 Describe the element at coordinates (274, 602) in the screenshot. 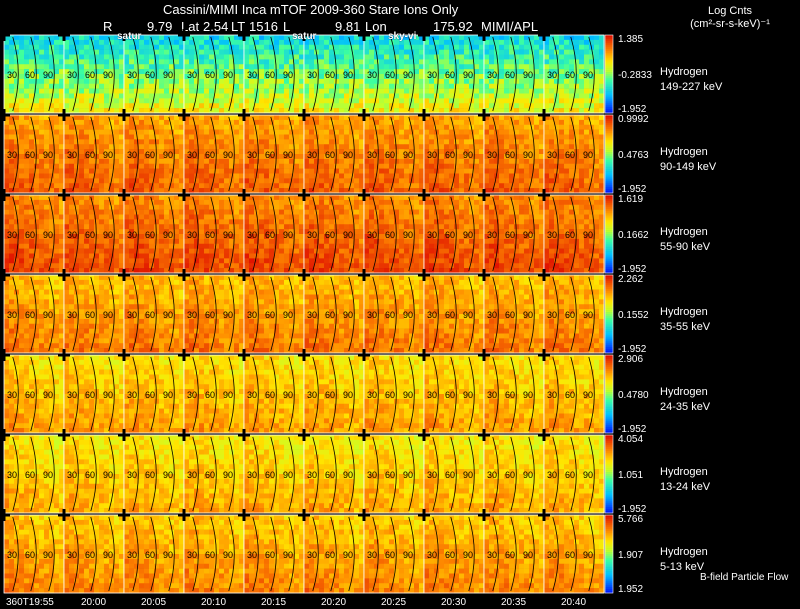

I see `x-tick-label: 20:15` at that location.